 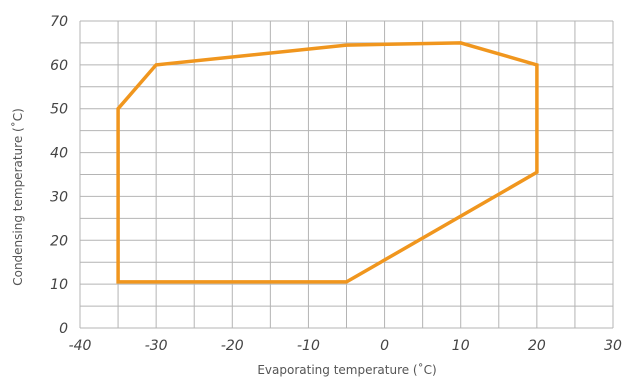 What do you see at coordinates (537, 346) in the screenshot?
I see `x-tick-label: 20` at bounding box center [537, 346].